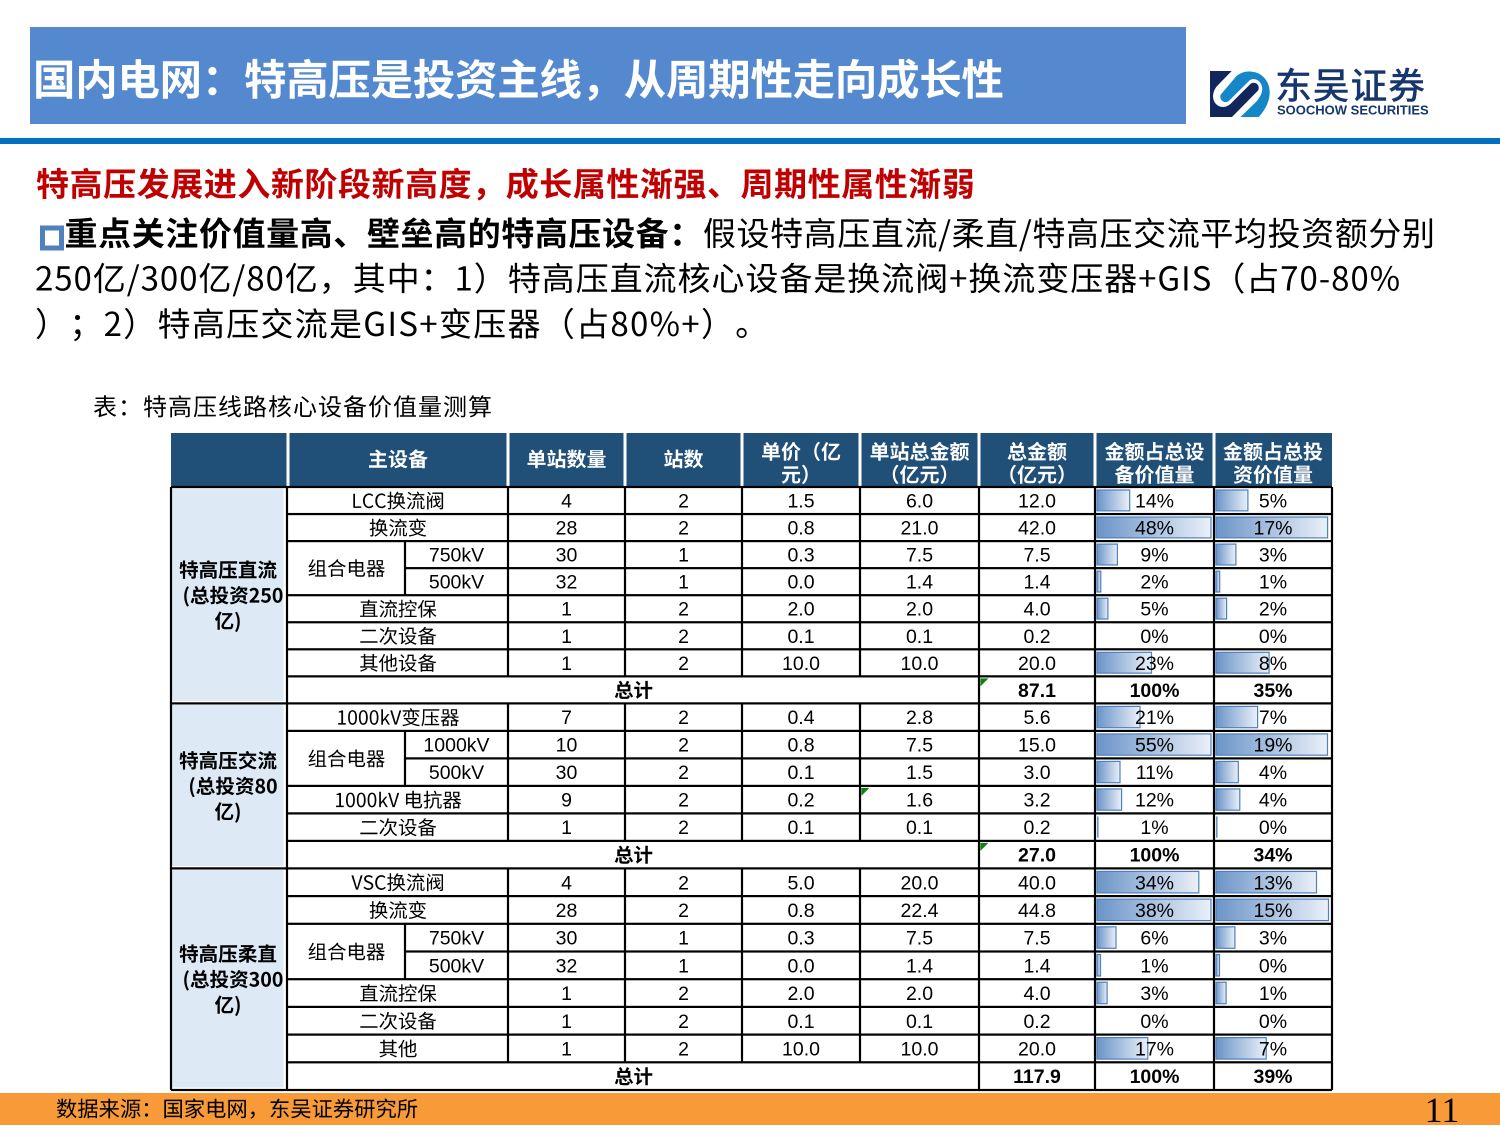  What do you see at coordinates (1273, 610) in the screenshot?
I see `svg-text: 2%` at bounding box center [1273, 610].